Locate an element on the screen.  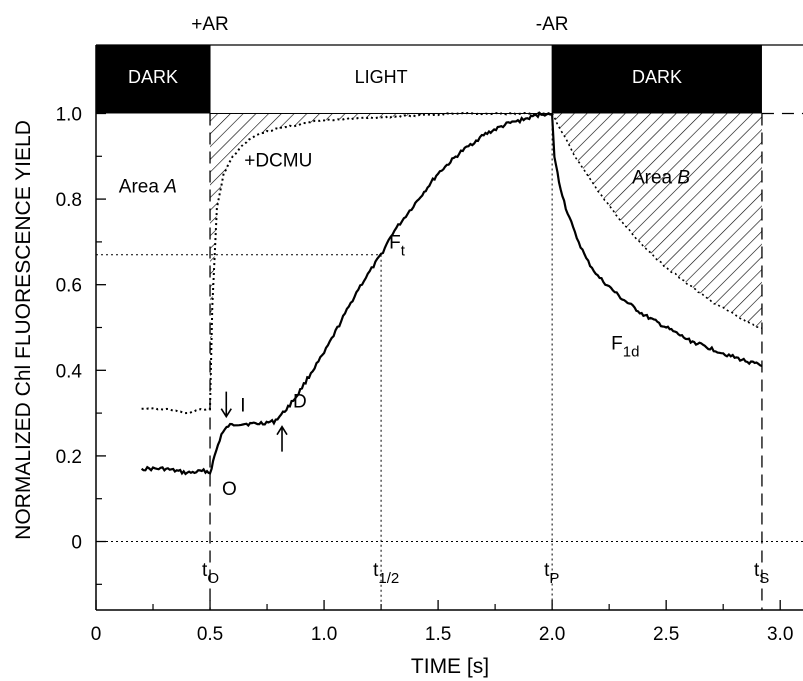
t-marker-label-0: tO is located at coordinates (210, 573).